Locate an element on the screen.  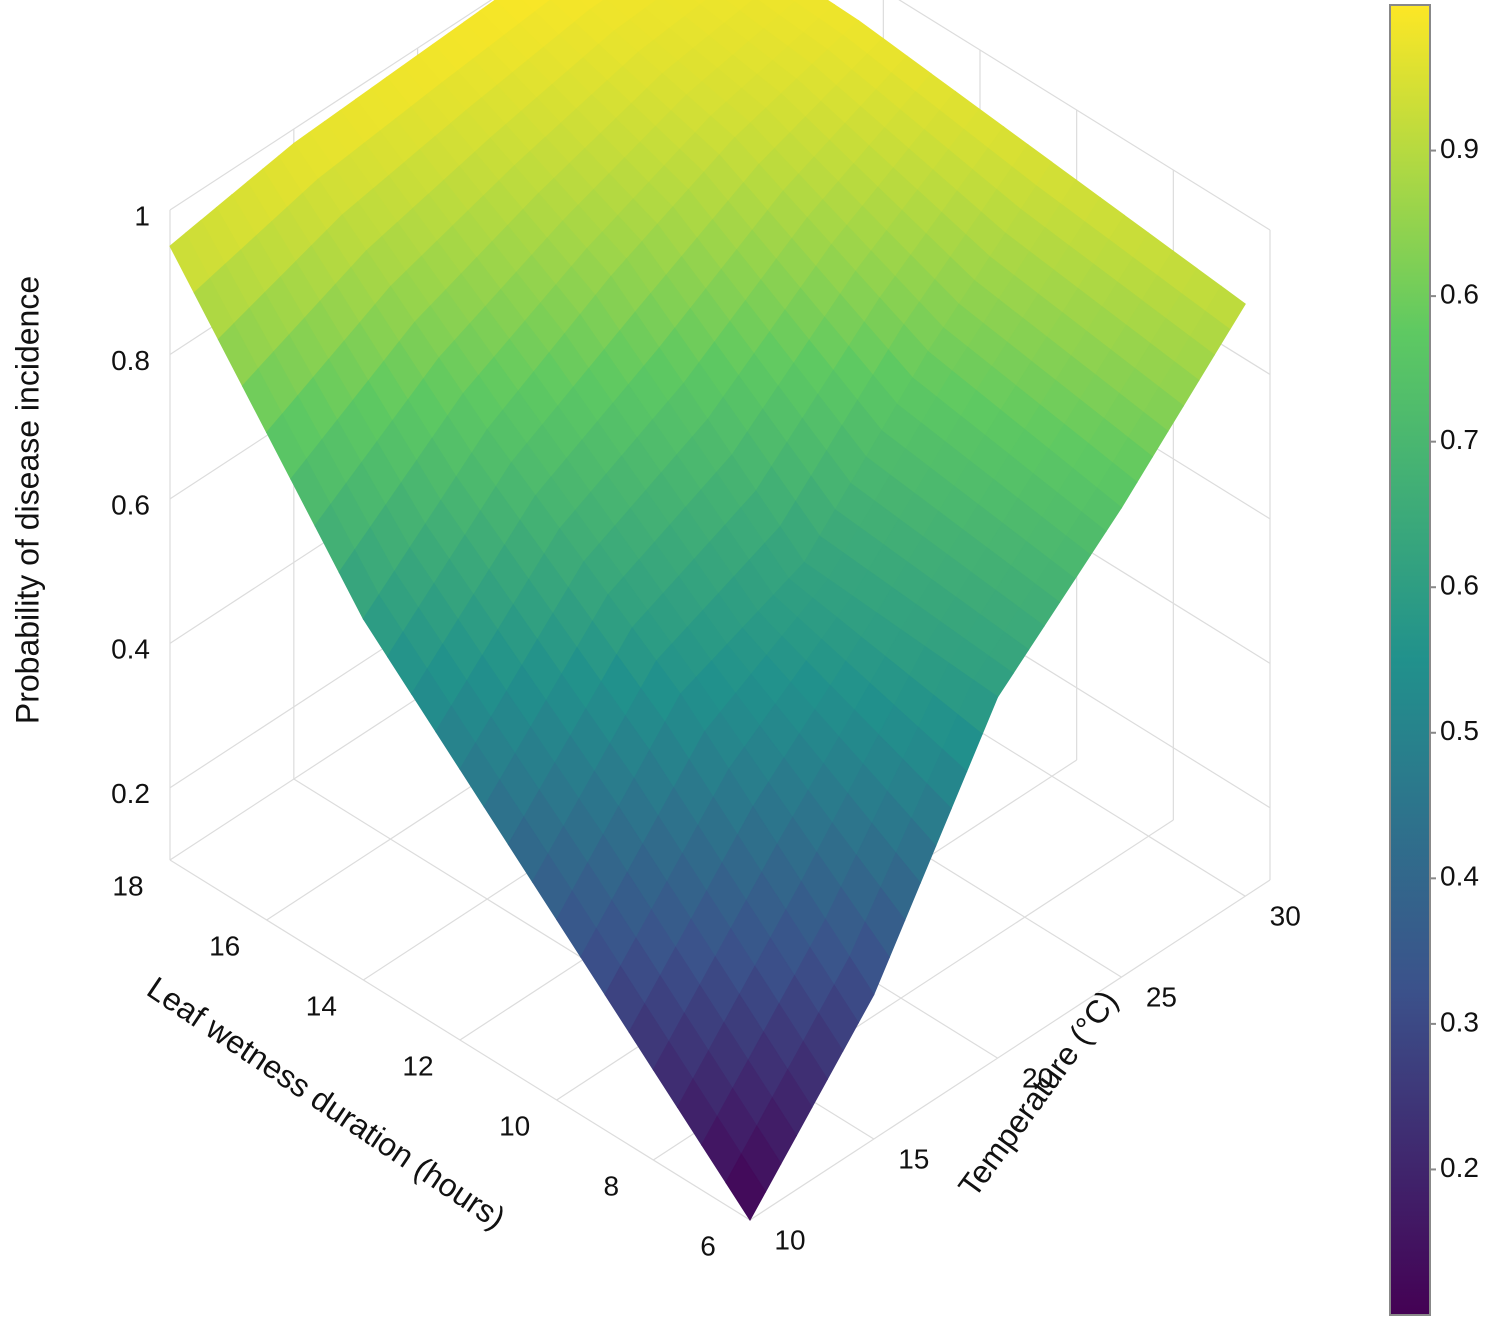
y-tick-label: 18 is located at coordinates (127, 885).